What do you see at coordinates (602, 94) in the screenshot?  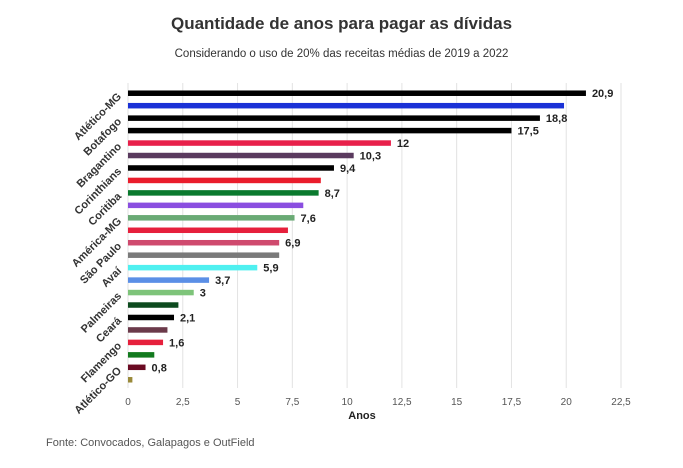 I see `value-label: 20,9` at bounding box center [602, 94].